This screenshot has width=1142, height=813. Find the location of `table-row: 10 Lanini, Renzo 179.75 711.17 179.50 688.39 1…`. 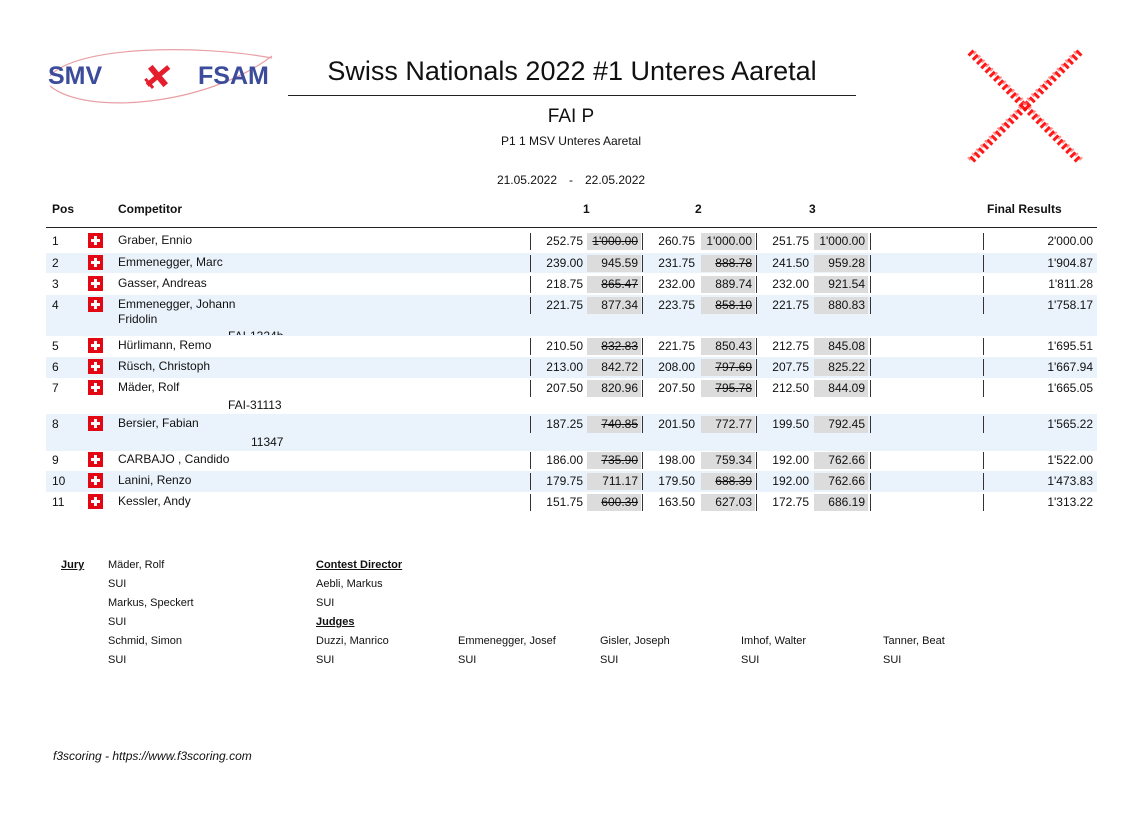

table-row: 10 Lanini, Renzo 179.75 711.17 179.50 688.39 1… is located at coordinates (571, 481).